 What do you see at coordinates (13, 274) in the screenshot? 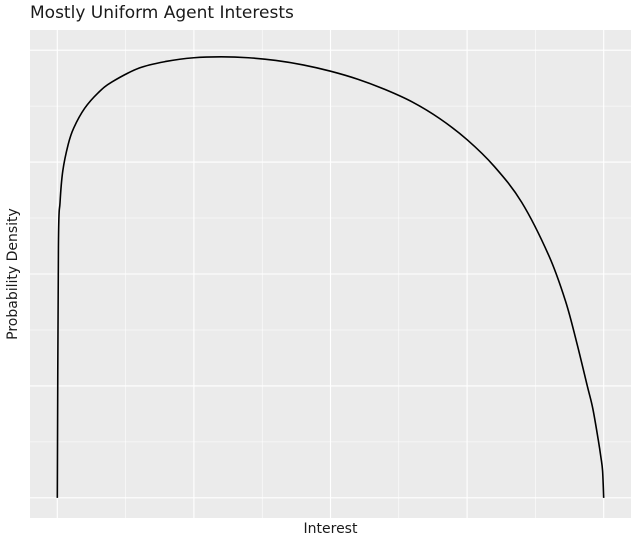
I see `y-axis-label: Probability Density` at bounding box center [13, 274].